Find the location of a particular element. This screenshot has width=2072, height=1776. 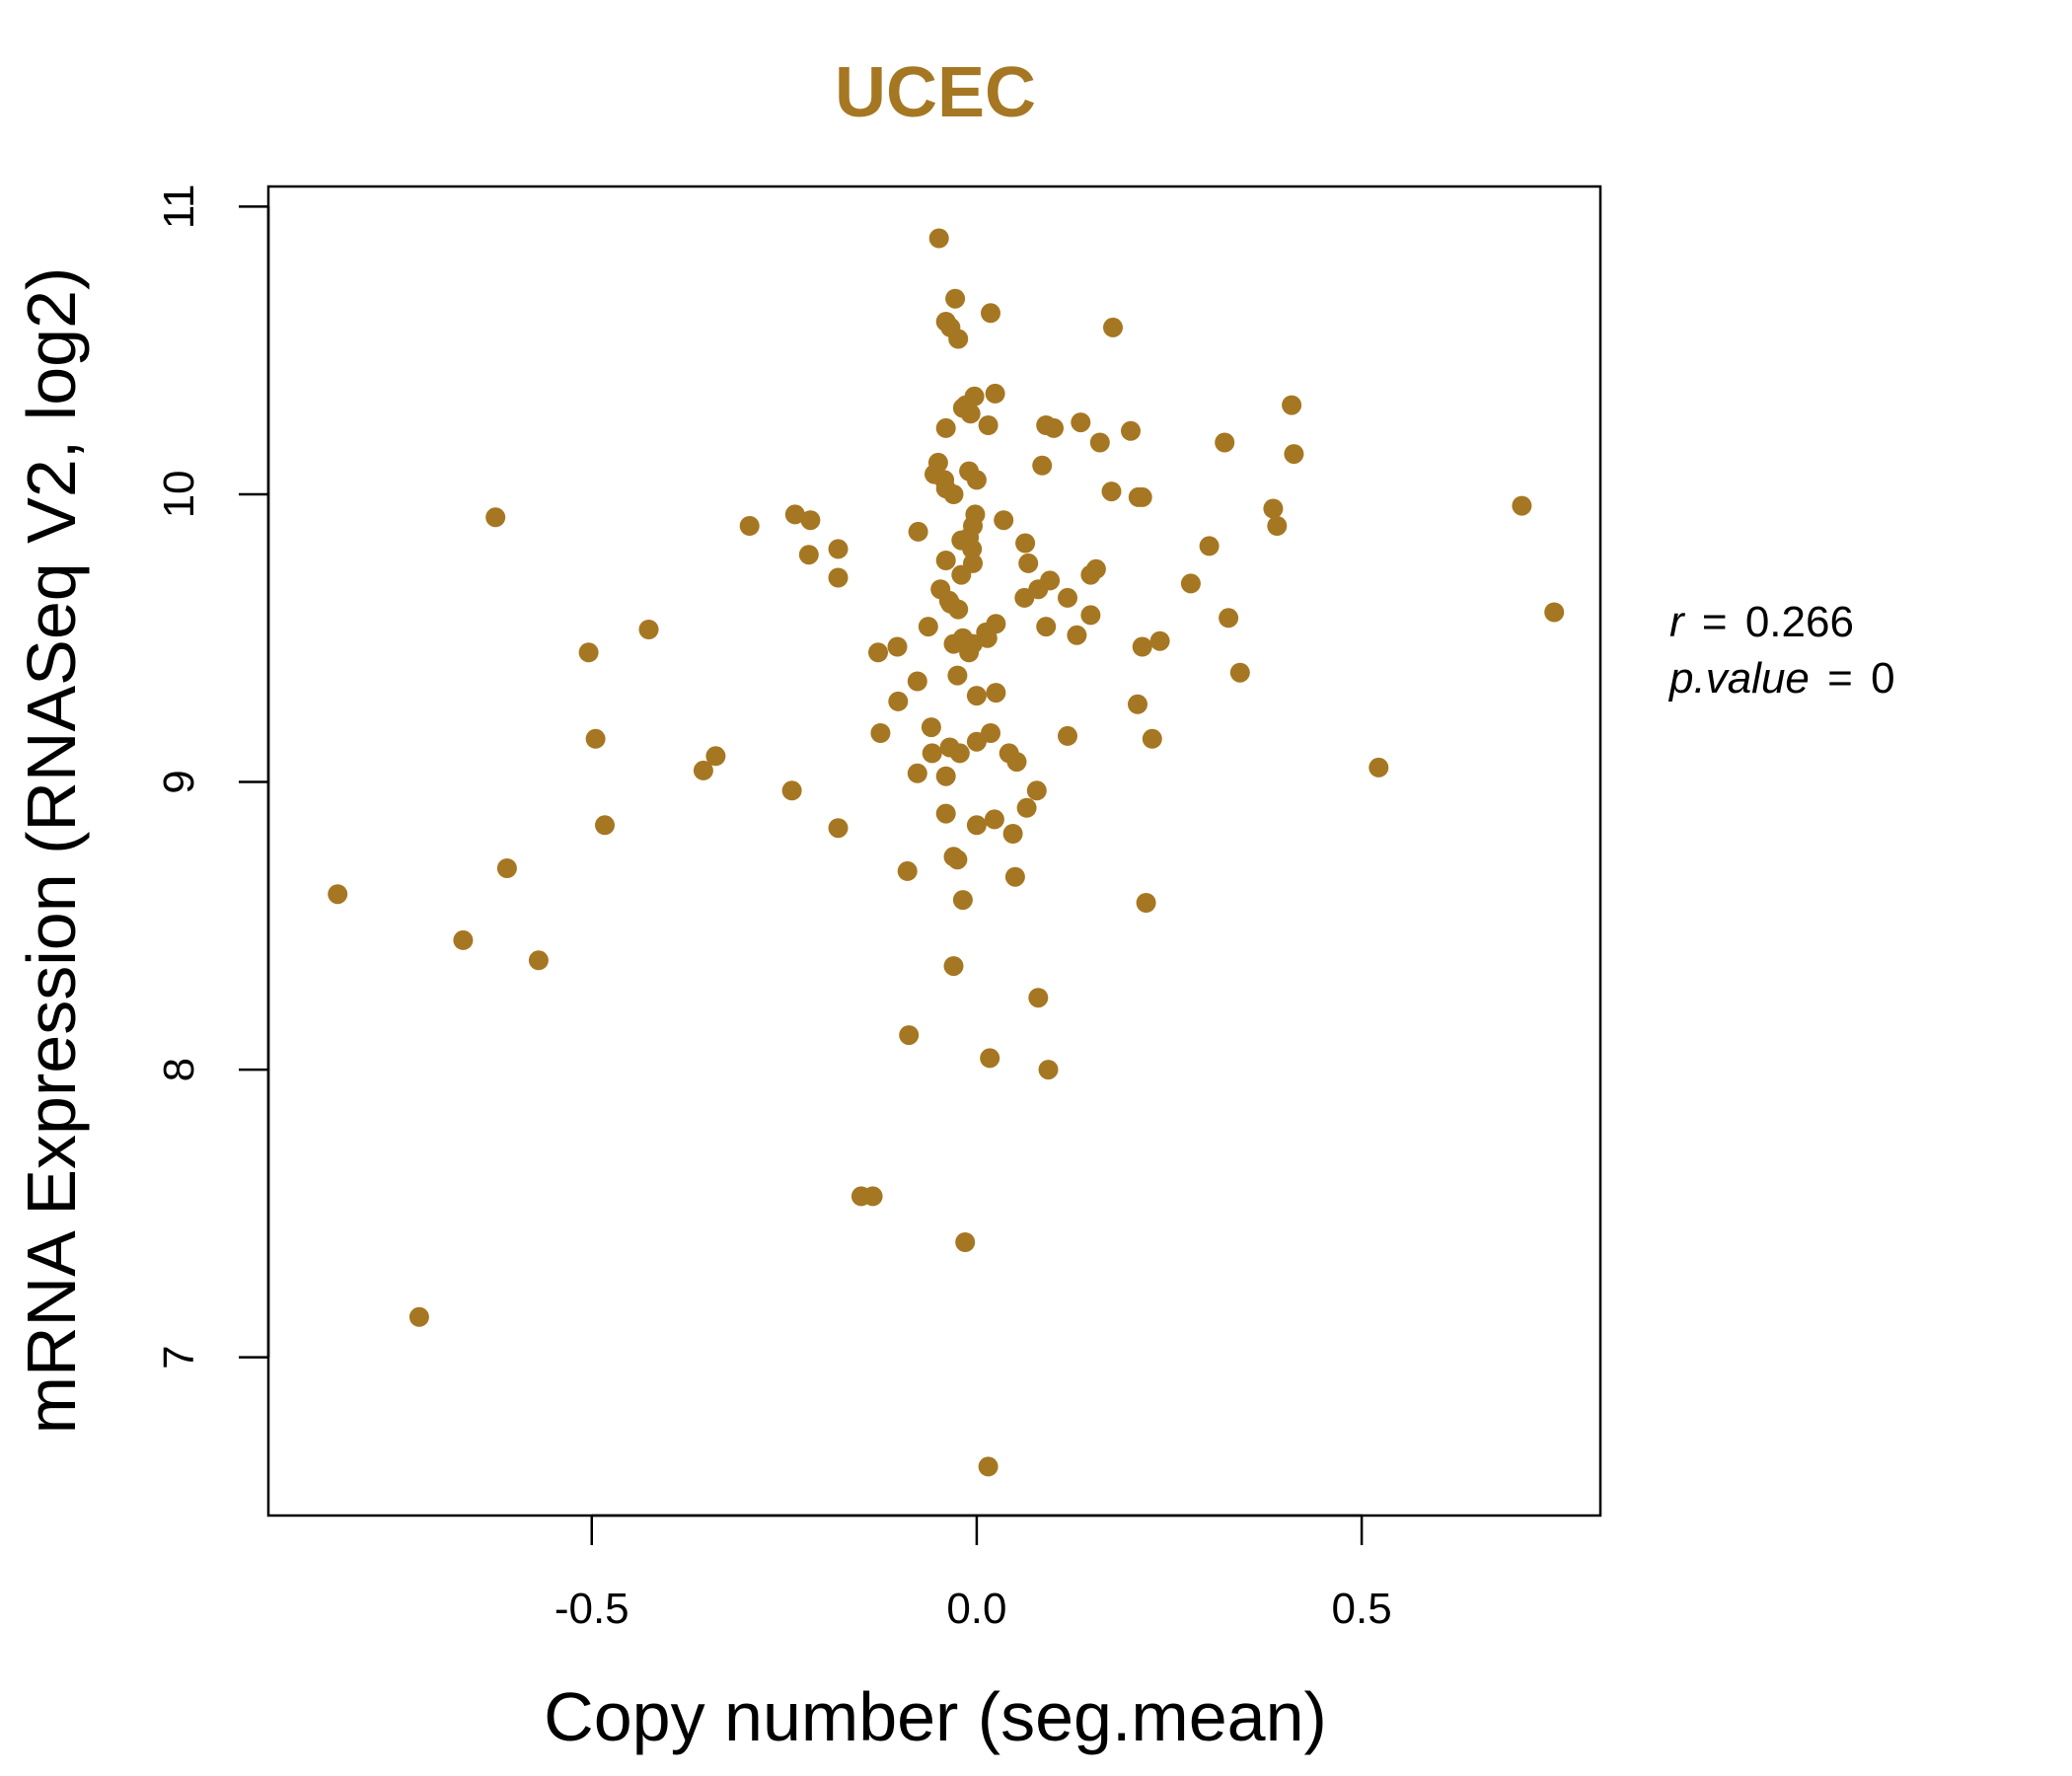

correlation-annotation: r = 0.266 is located at coordinates (1762, 622).